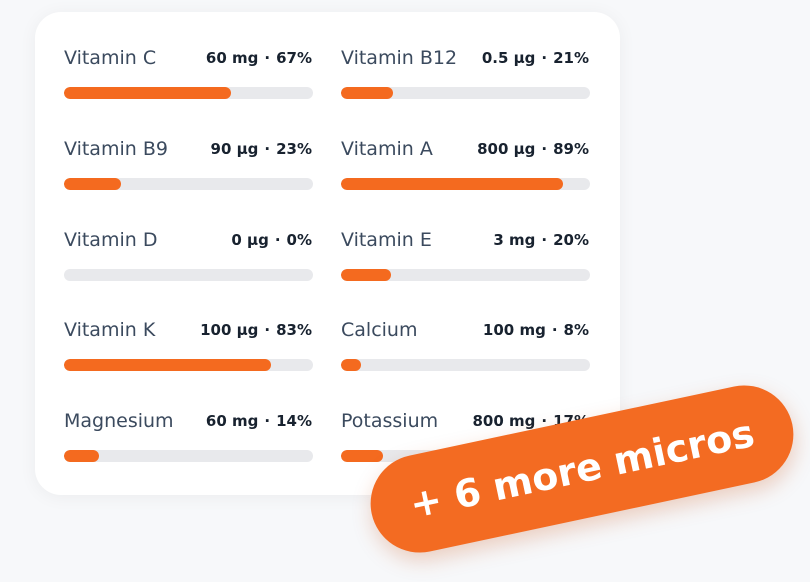 Image resolution: width=810 pixels, height=582 pixels. What do you see at coordinates (299, 239) in the screenshot?
I see `percent: 0%` at bounding box center [299, 239].